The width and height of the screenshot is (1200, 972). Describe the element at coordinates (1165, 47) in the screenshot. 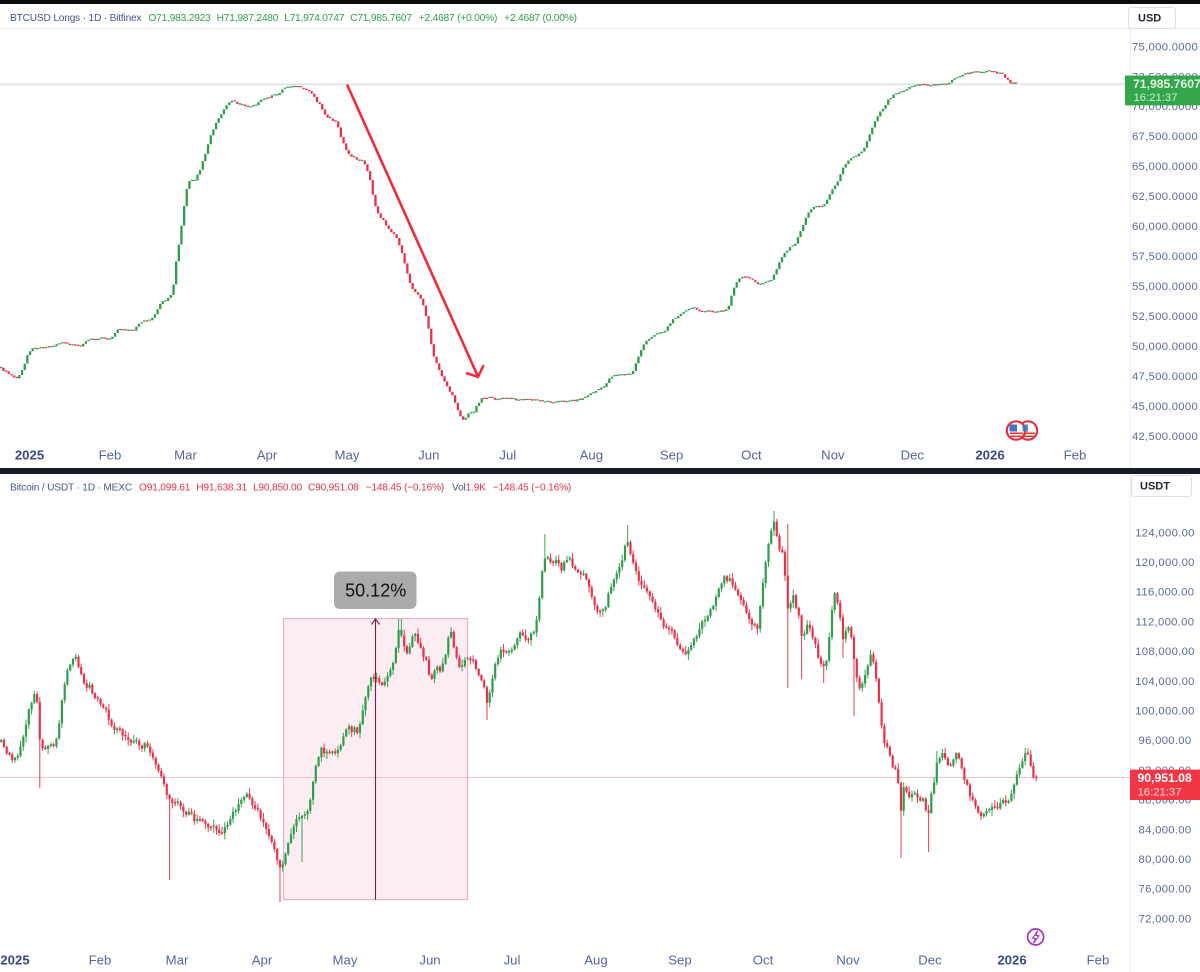

I see `svg-text: 75,000.0000` at that location.